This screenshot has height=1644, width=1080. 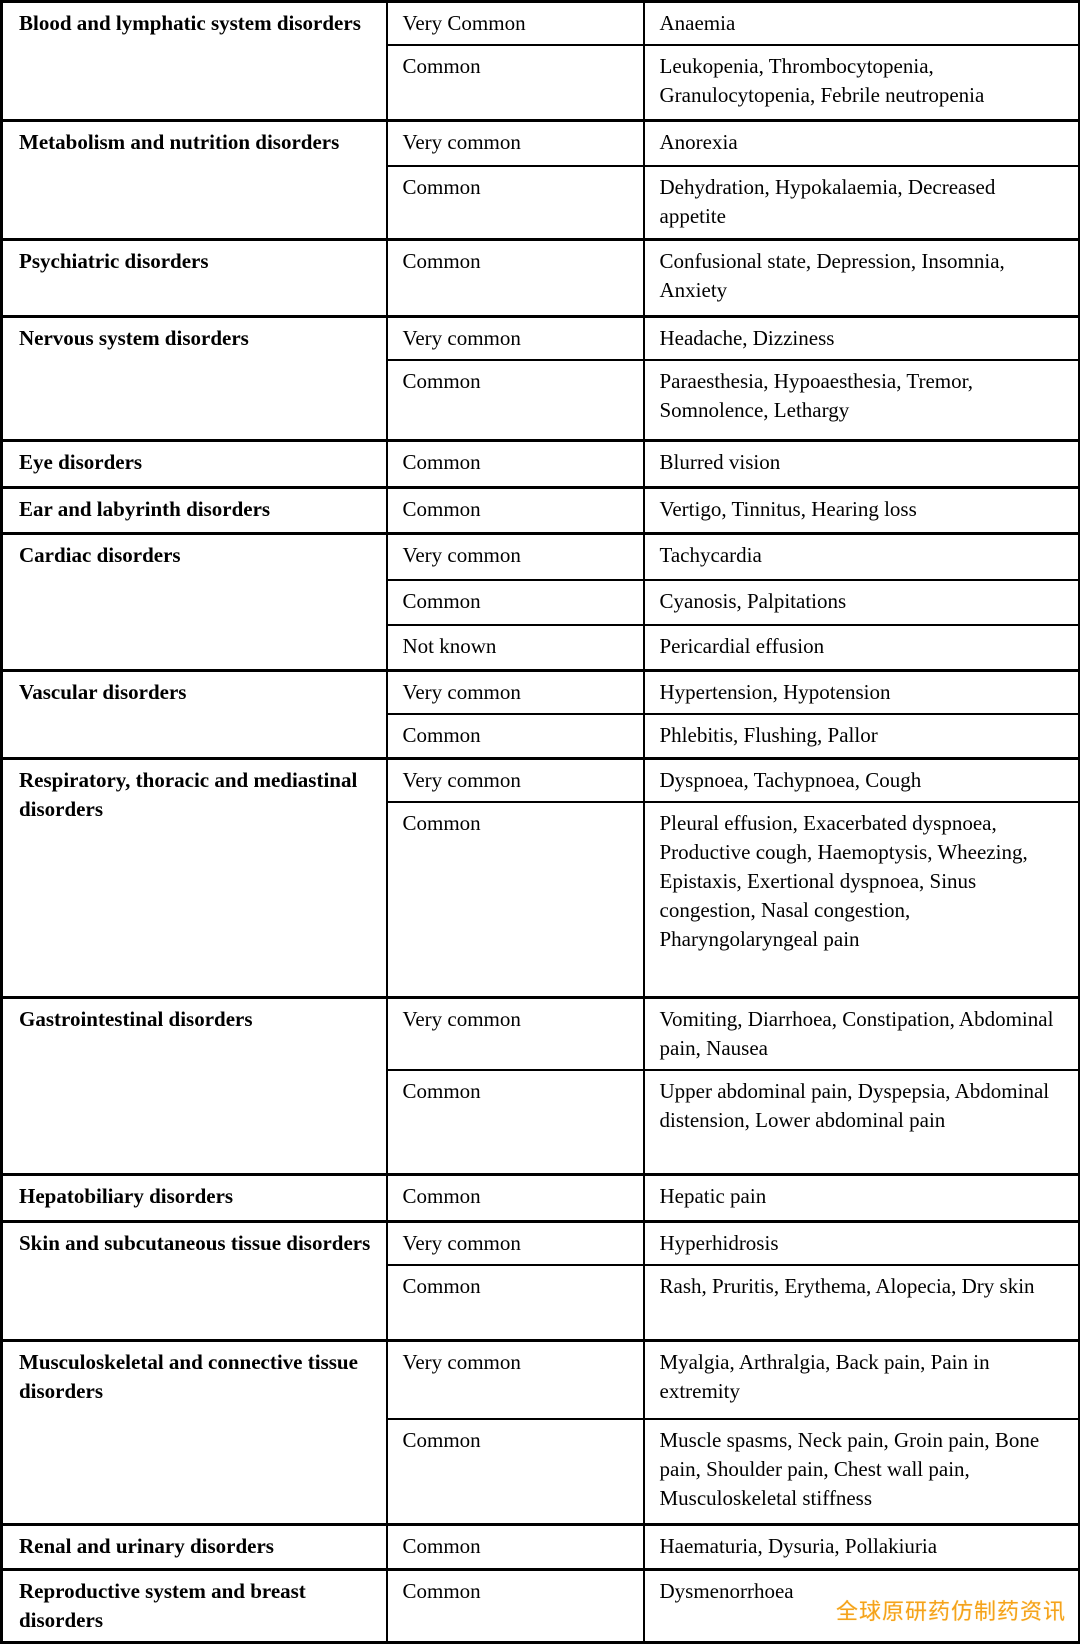 I want to click on reactions-cell: Anaemia, so click(x=861, y=23).